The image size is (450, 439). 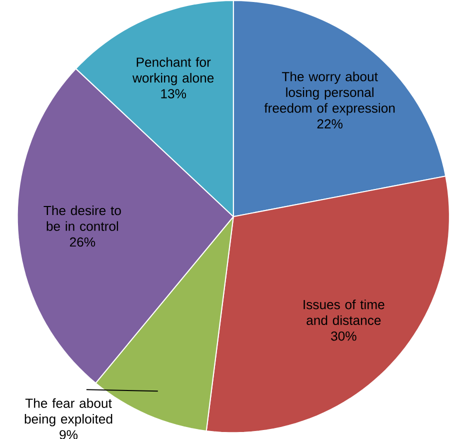 What do you see at coordinates (83, 241) in the screenshot?
I see `data-label: 26%` at bounding box center [83, 241].